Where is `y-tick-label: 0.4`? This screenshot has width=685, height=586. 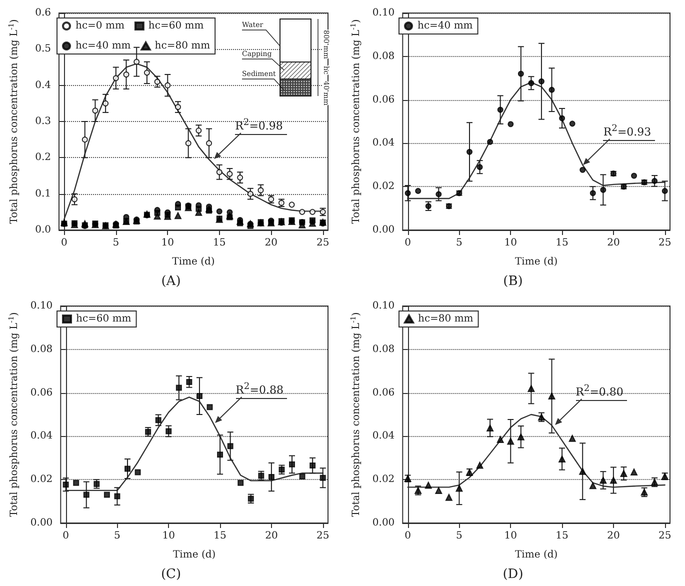
y-tick-label: 0.4 is located at coordinates (43, 85).